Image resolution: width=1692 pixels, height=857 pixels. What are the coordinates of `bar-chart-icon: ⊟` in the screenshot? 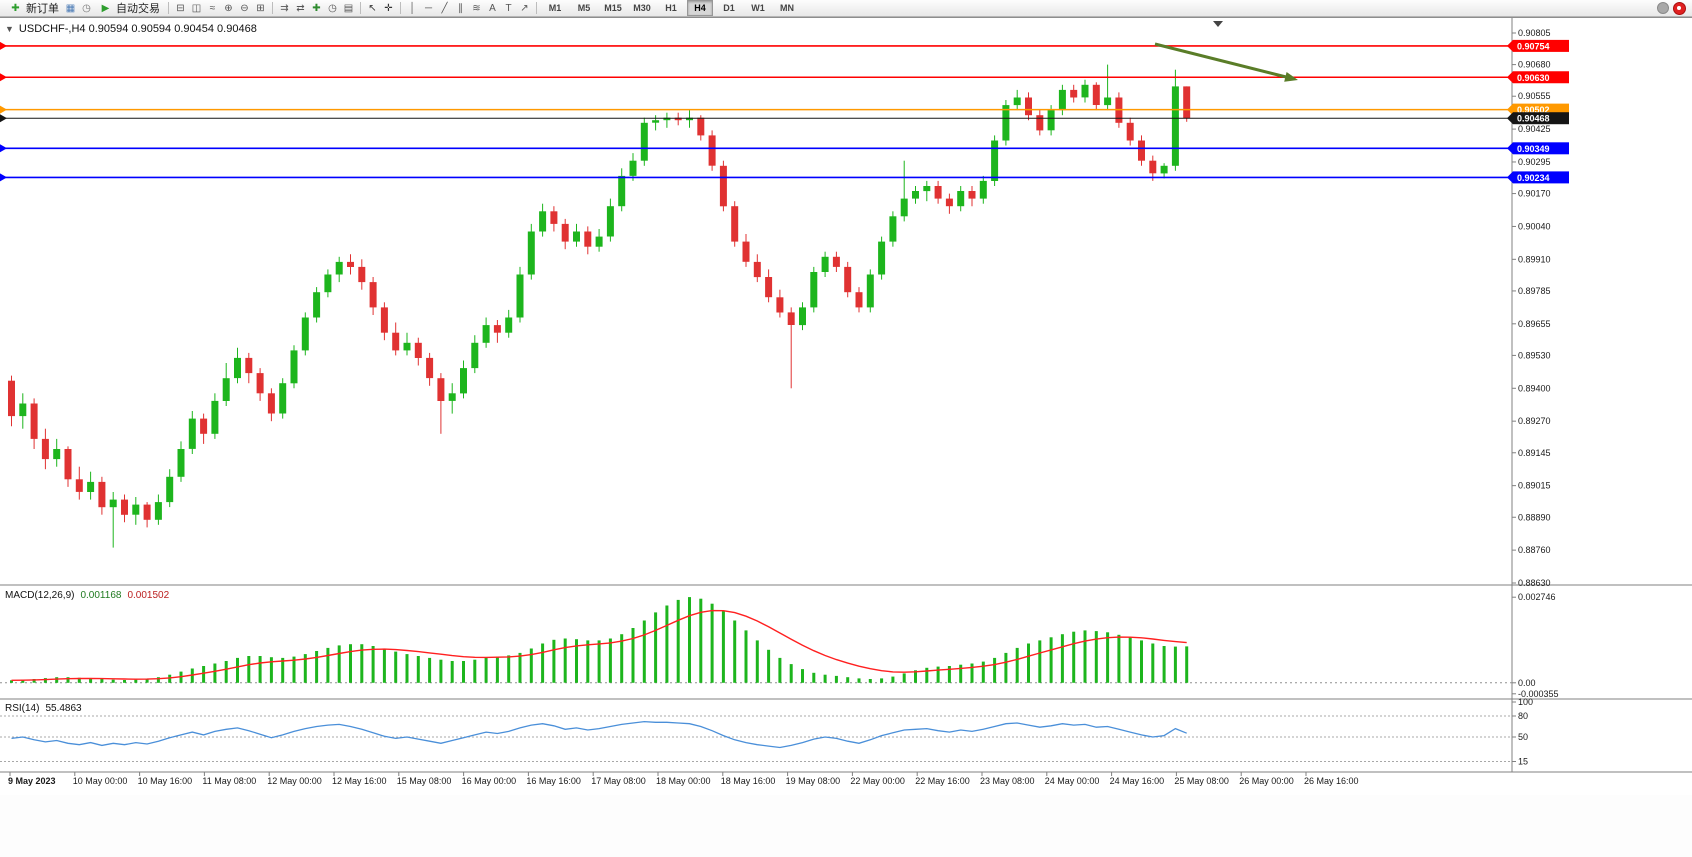 It's located at (180, 8).